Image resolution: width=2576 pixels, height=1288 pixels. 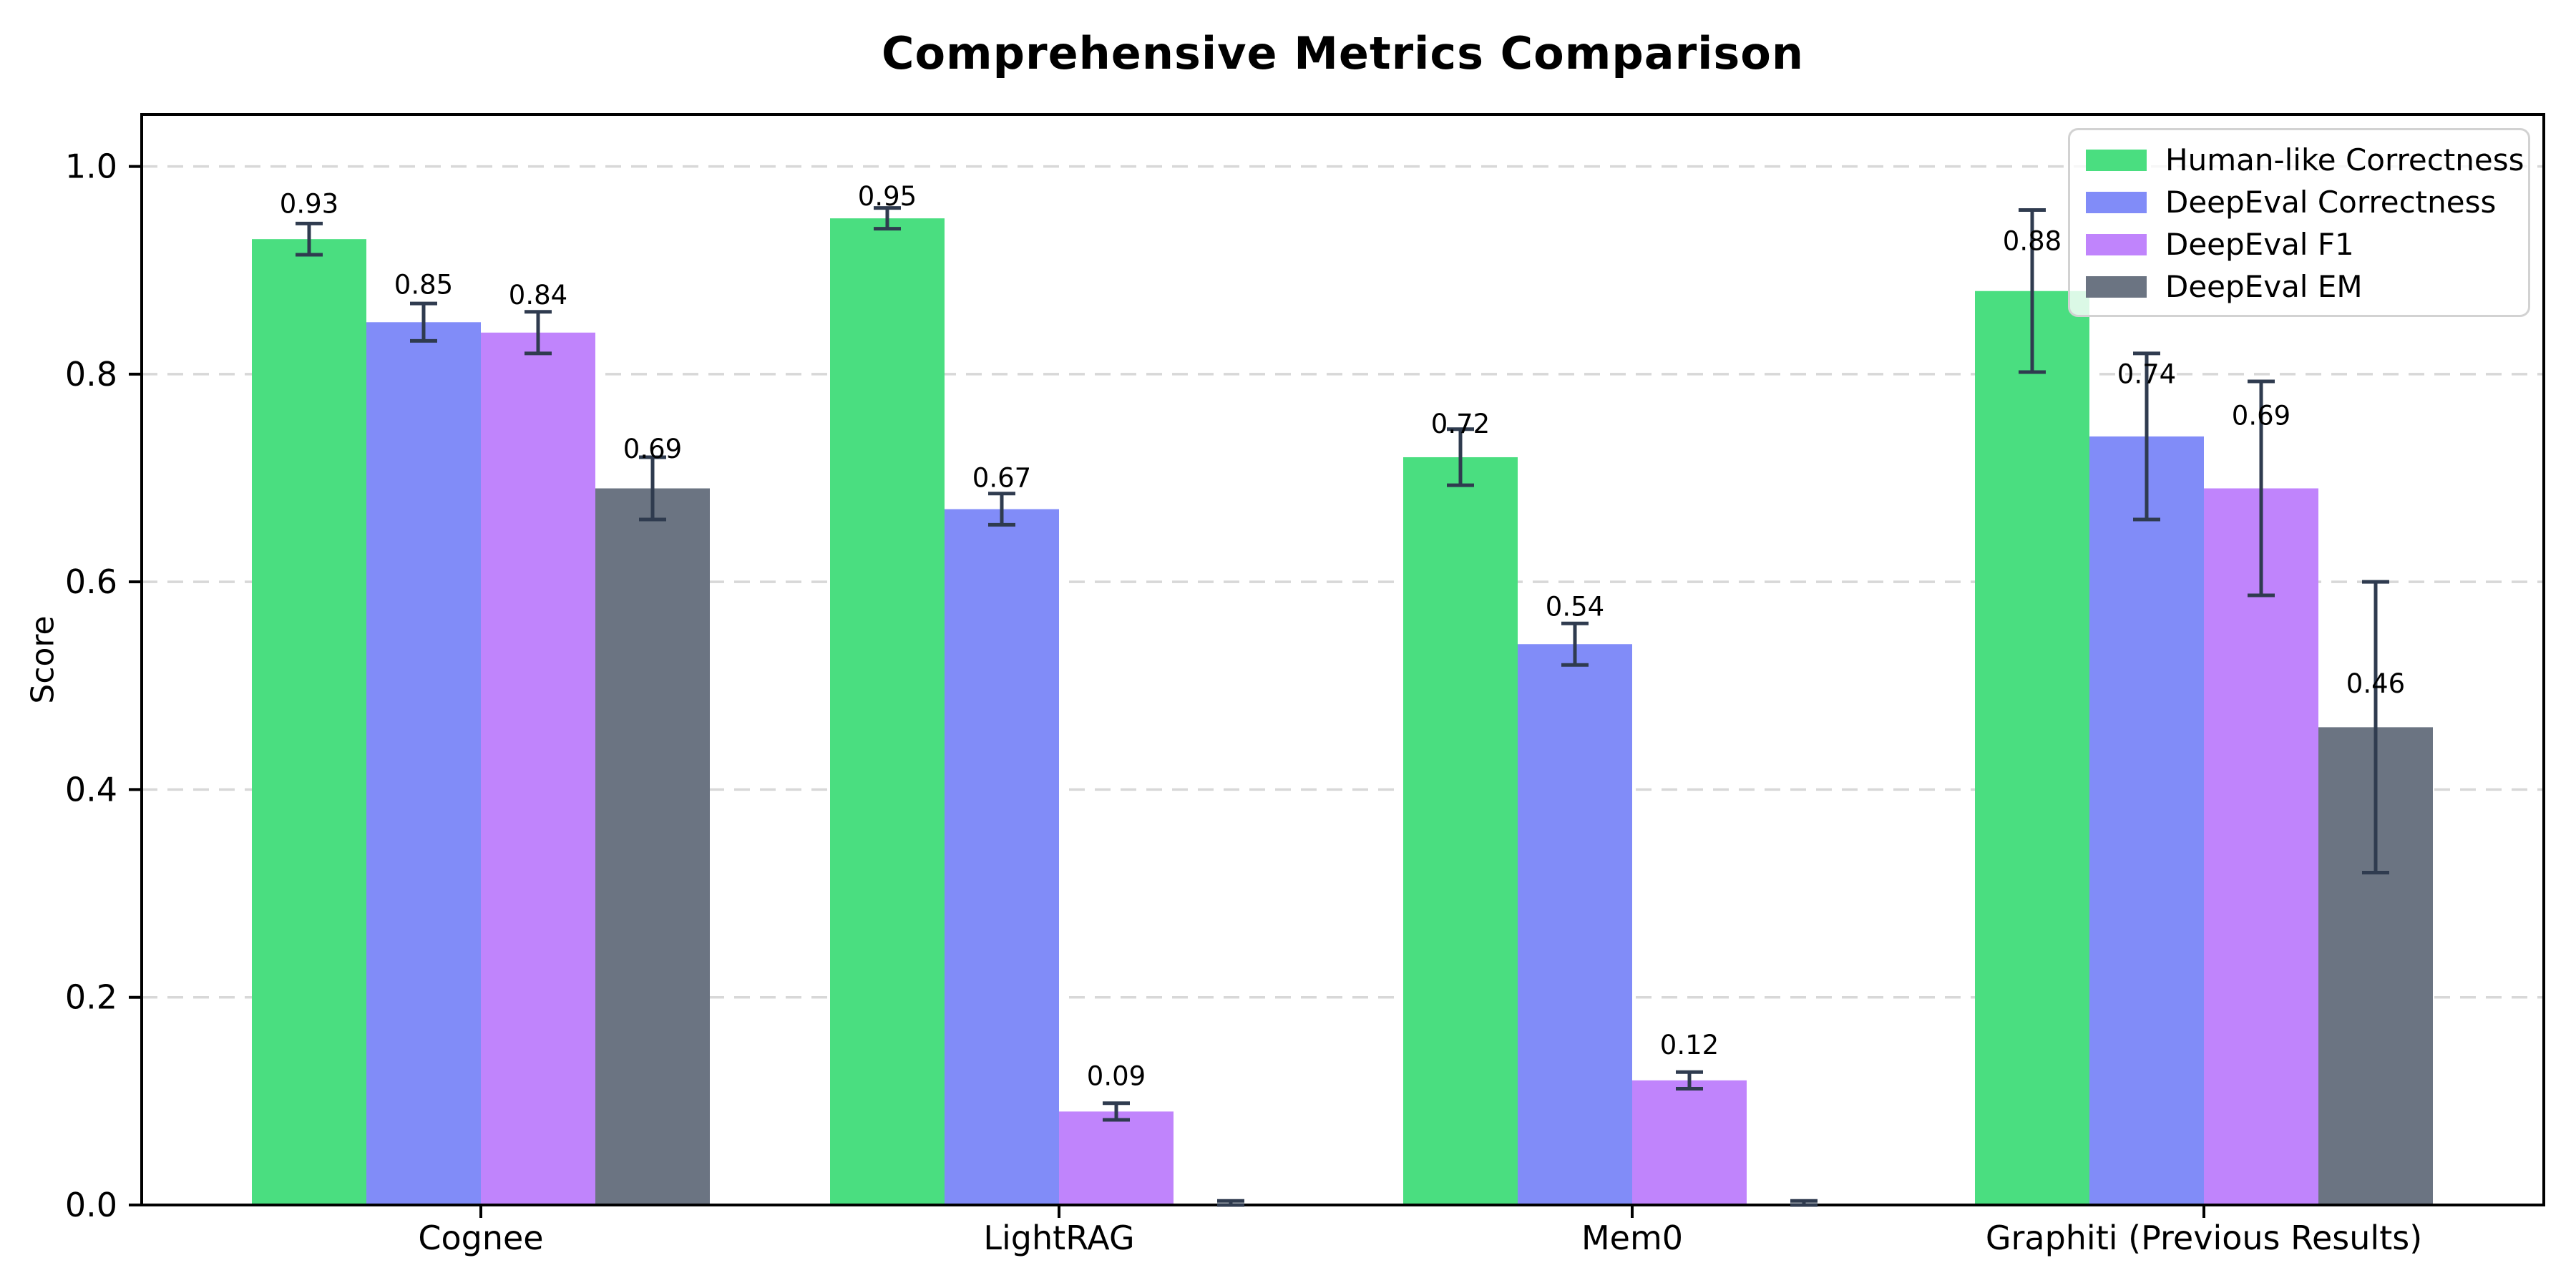 I want to click on y-axis-title: Score, so click(x=43, y=659).